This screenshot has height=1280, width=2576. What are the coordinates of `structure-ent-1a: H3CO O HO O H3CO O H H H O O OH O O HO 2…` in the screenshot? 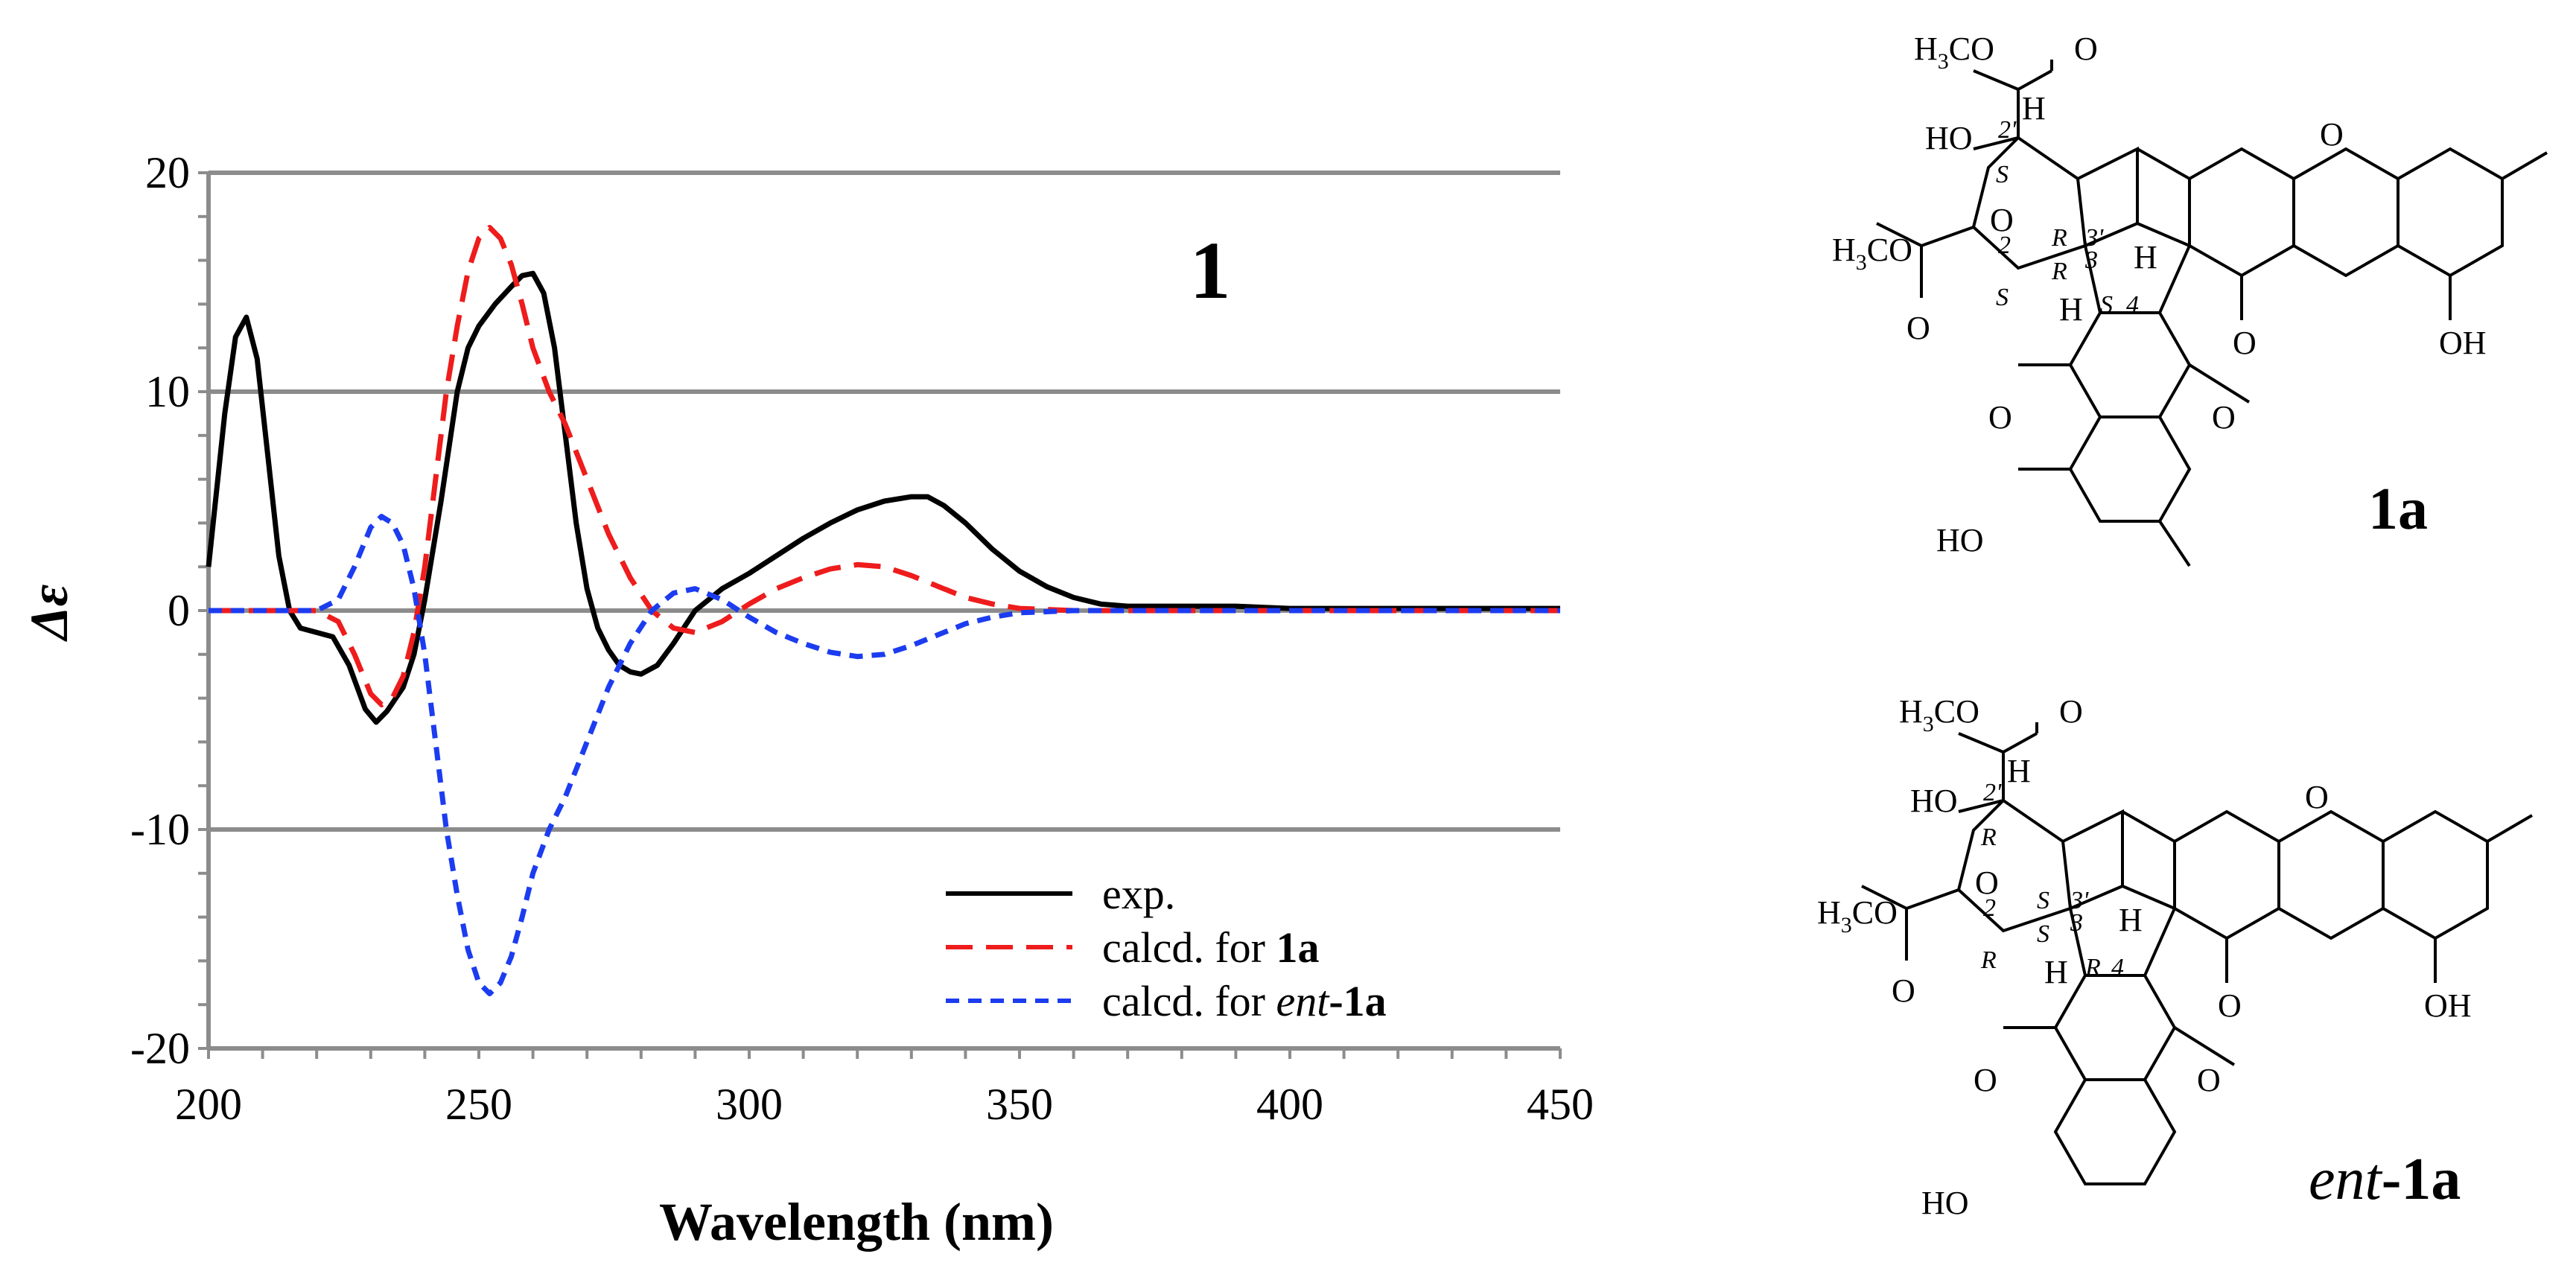 It's located at (2175, 957).